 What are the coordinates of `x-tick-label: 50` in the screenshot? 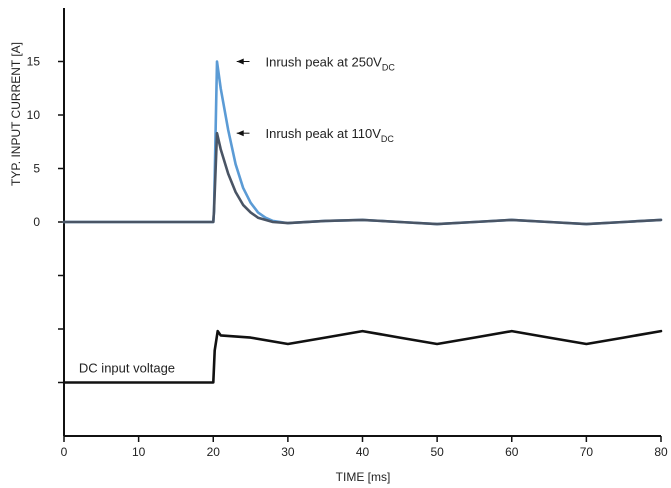 It's located at (437, 452).